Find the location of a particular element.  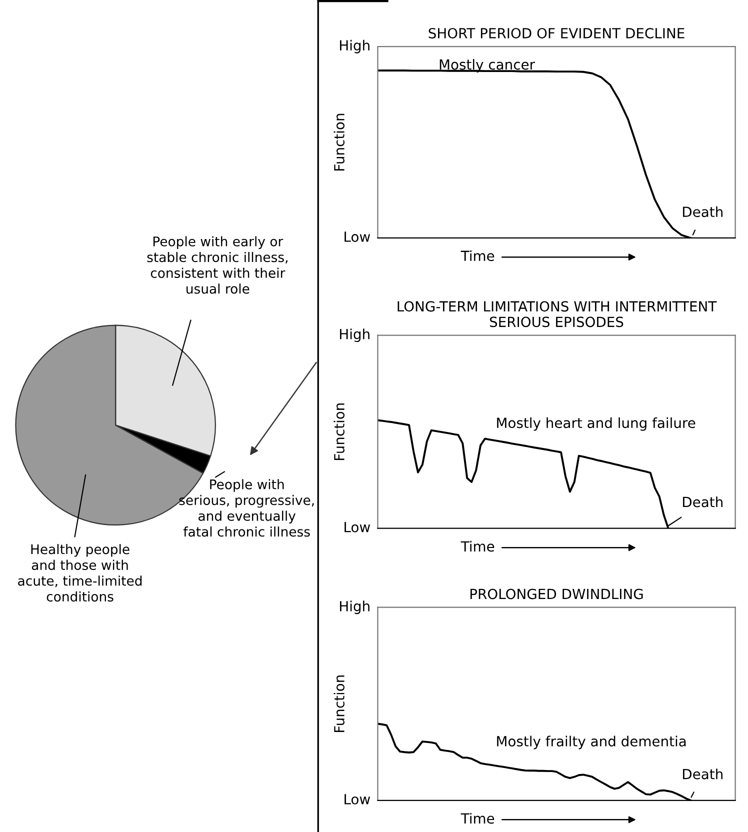

annotation: Mostly heart and lung failure is located at coordinates (596, 424).